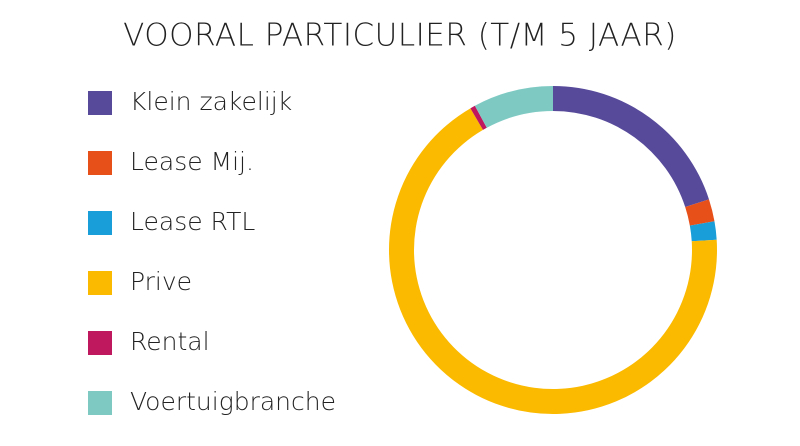 This screenshot has width=800, height=446. I want to click on legend-label: Lease RTL, so click(192, 221).